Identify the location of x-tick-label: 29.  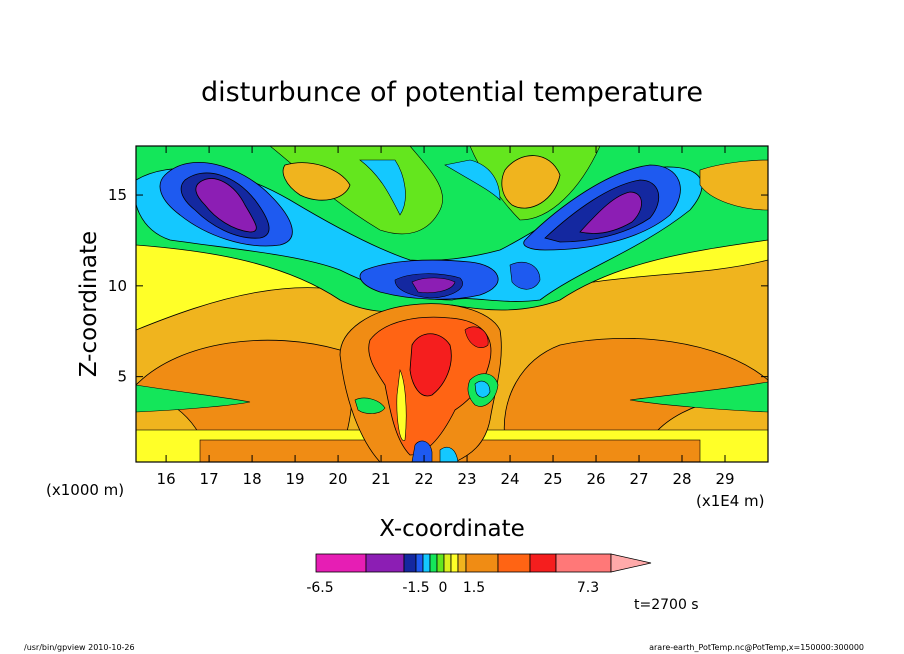
(724, 479).